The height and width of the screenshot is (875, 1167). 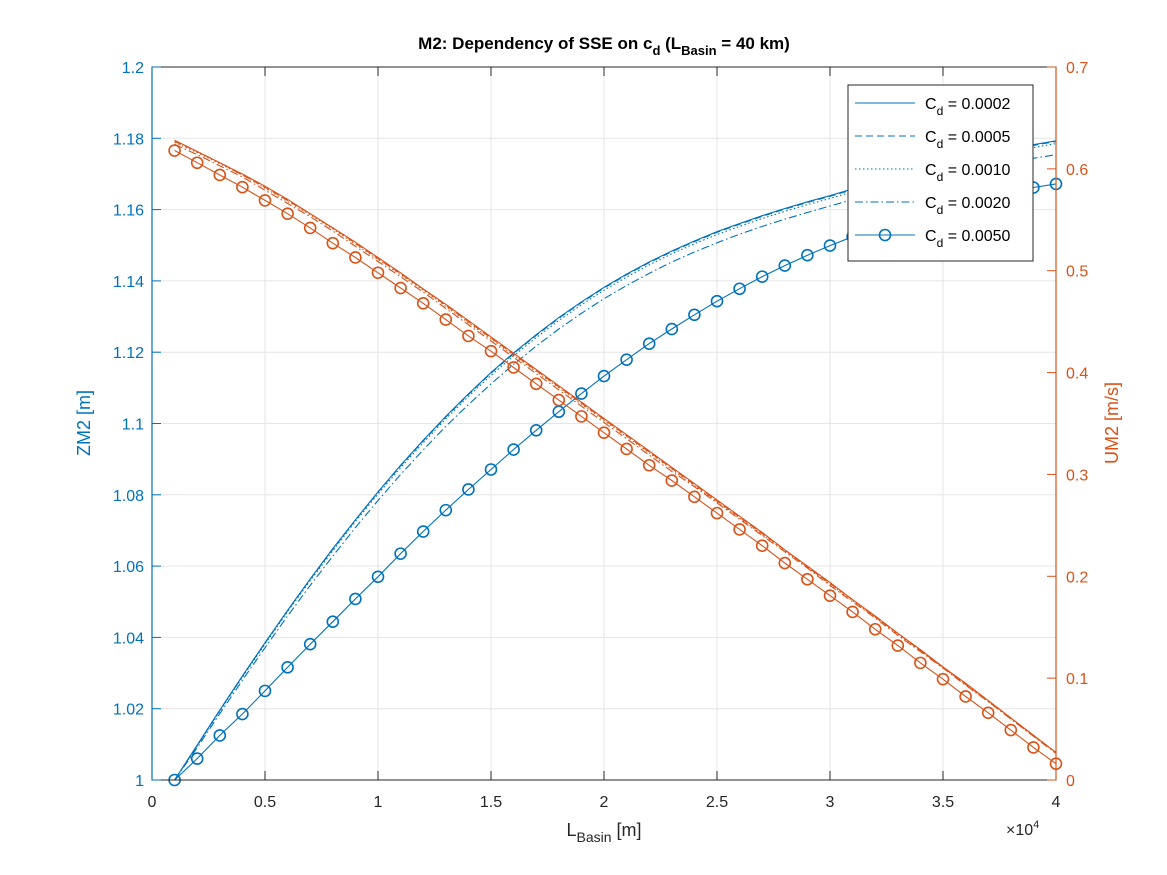 I want to click on y-right-tick-label: 0.2, so click(x=1077, y=577).